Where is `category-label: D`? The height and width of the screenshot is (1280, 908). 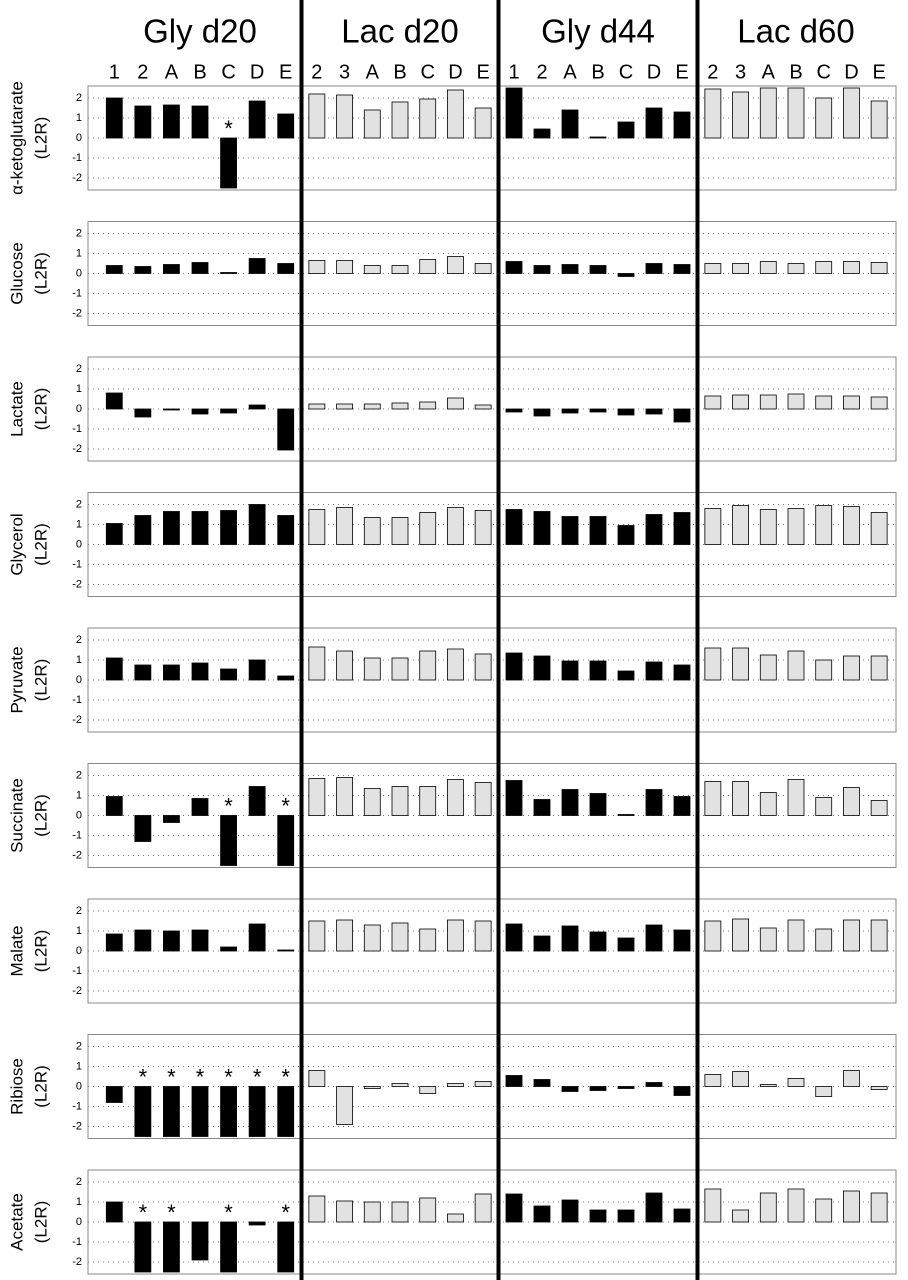 category-label: D is located at coordinates (455, 72).